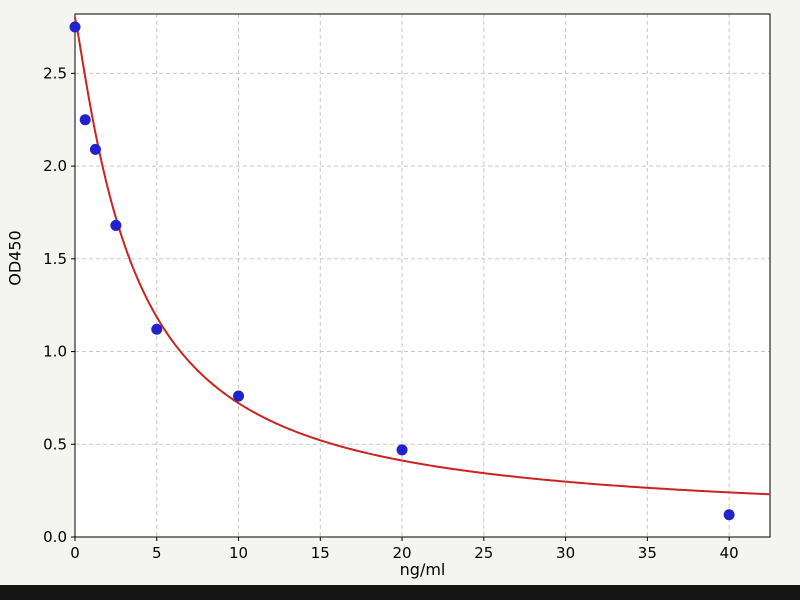 Image resolution: width=800 pixels, height=600 pixels. I want to click on bottom-bar, so click(400, 592).